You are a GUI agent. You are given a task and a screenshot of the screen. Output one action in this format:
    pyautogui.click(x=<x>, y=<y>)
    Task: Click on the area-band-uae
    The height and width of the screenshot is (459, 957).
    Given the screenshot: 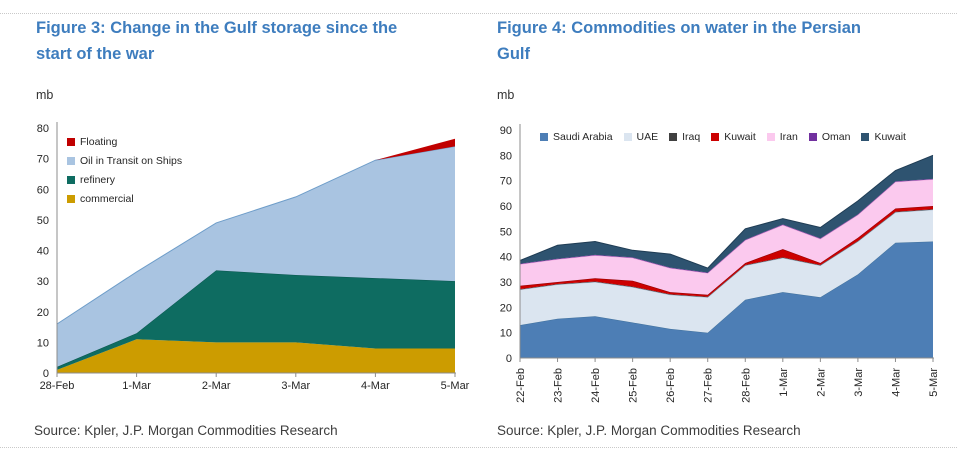 What is the action you would take?
    pyautogui.click(x=726, y=271)
    